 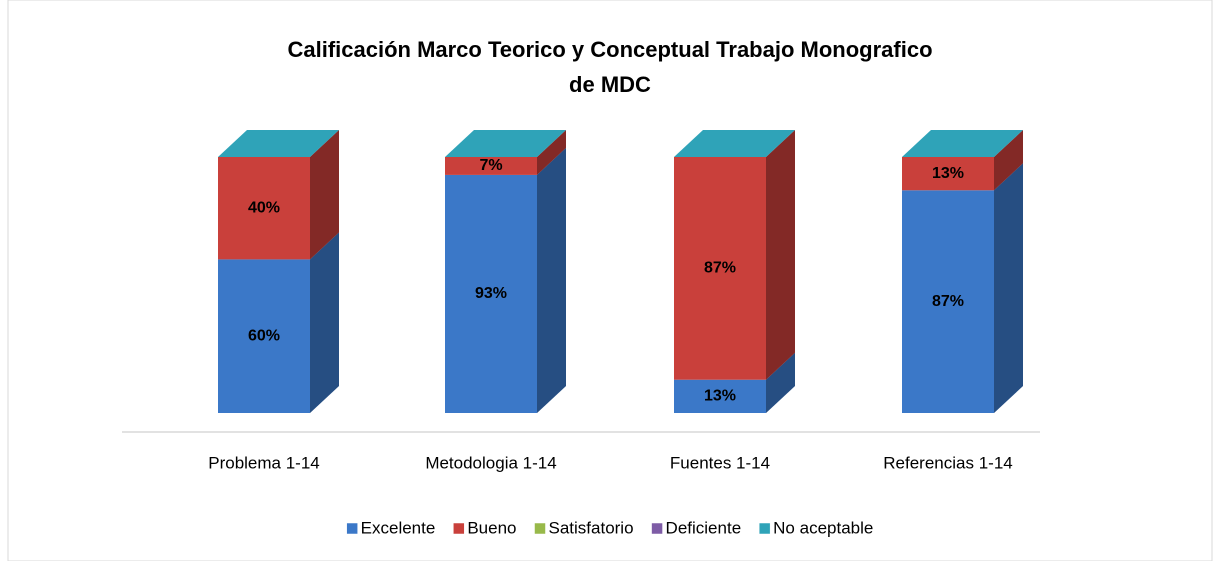 I want to click on data-label: 40%, so click(x=264, y=207).